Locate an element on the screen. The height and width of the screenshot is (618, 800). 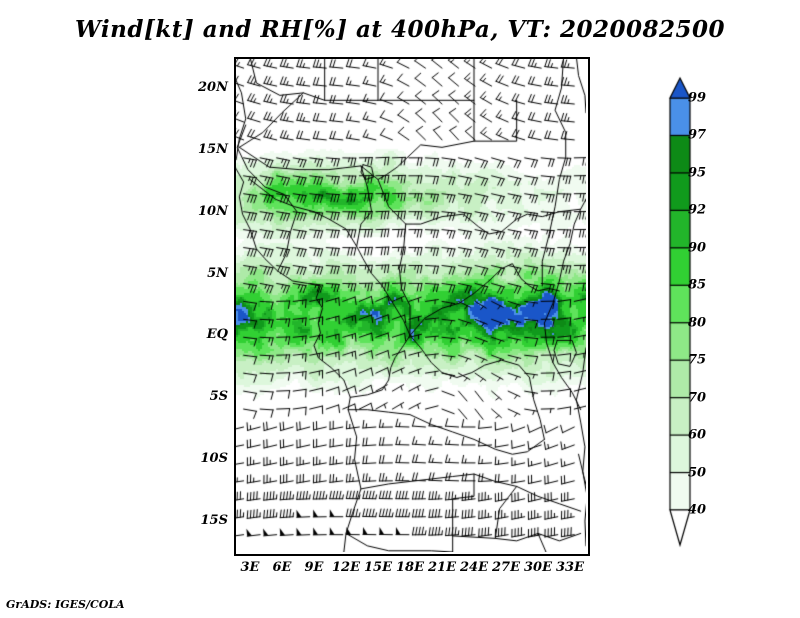
x-tick-label: 9E is located at coordinates (314, 567).